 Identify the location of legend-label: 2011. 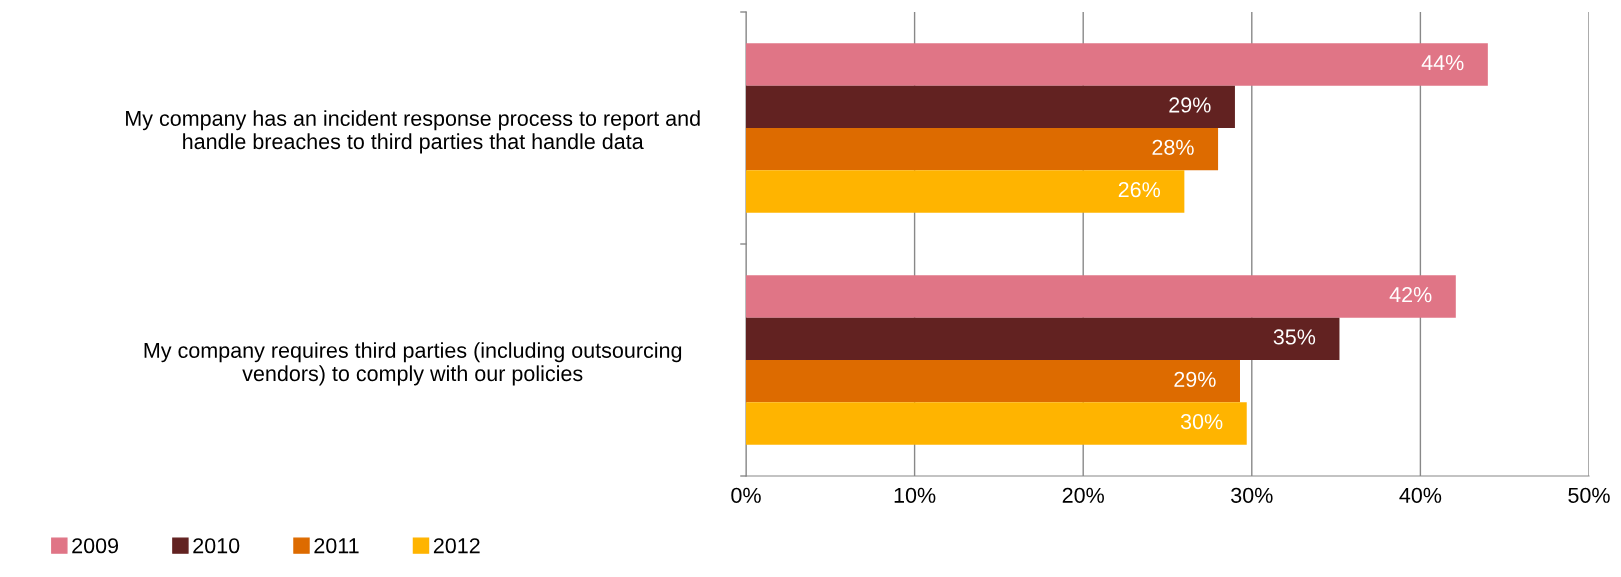
(336, 546).